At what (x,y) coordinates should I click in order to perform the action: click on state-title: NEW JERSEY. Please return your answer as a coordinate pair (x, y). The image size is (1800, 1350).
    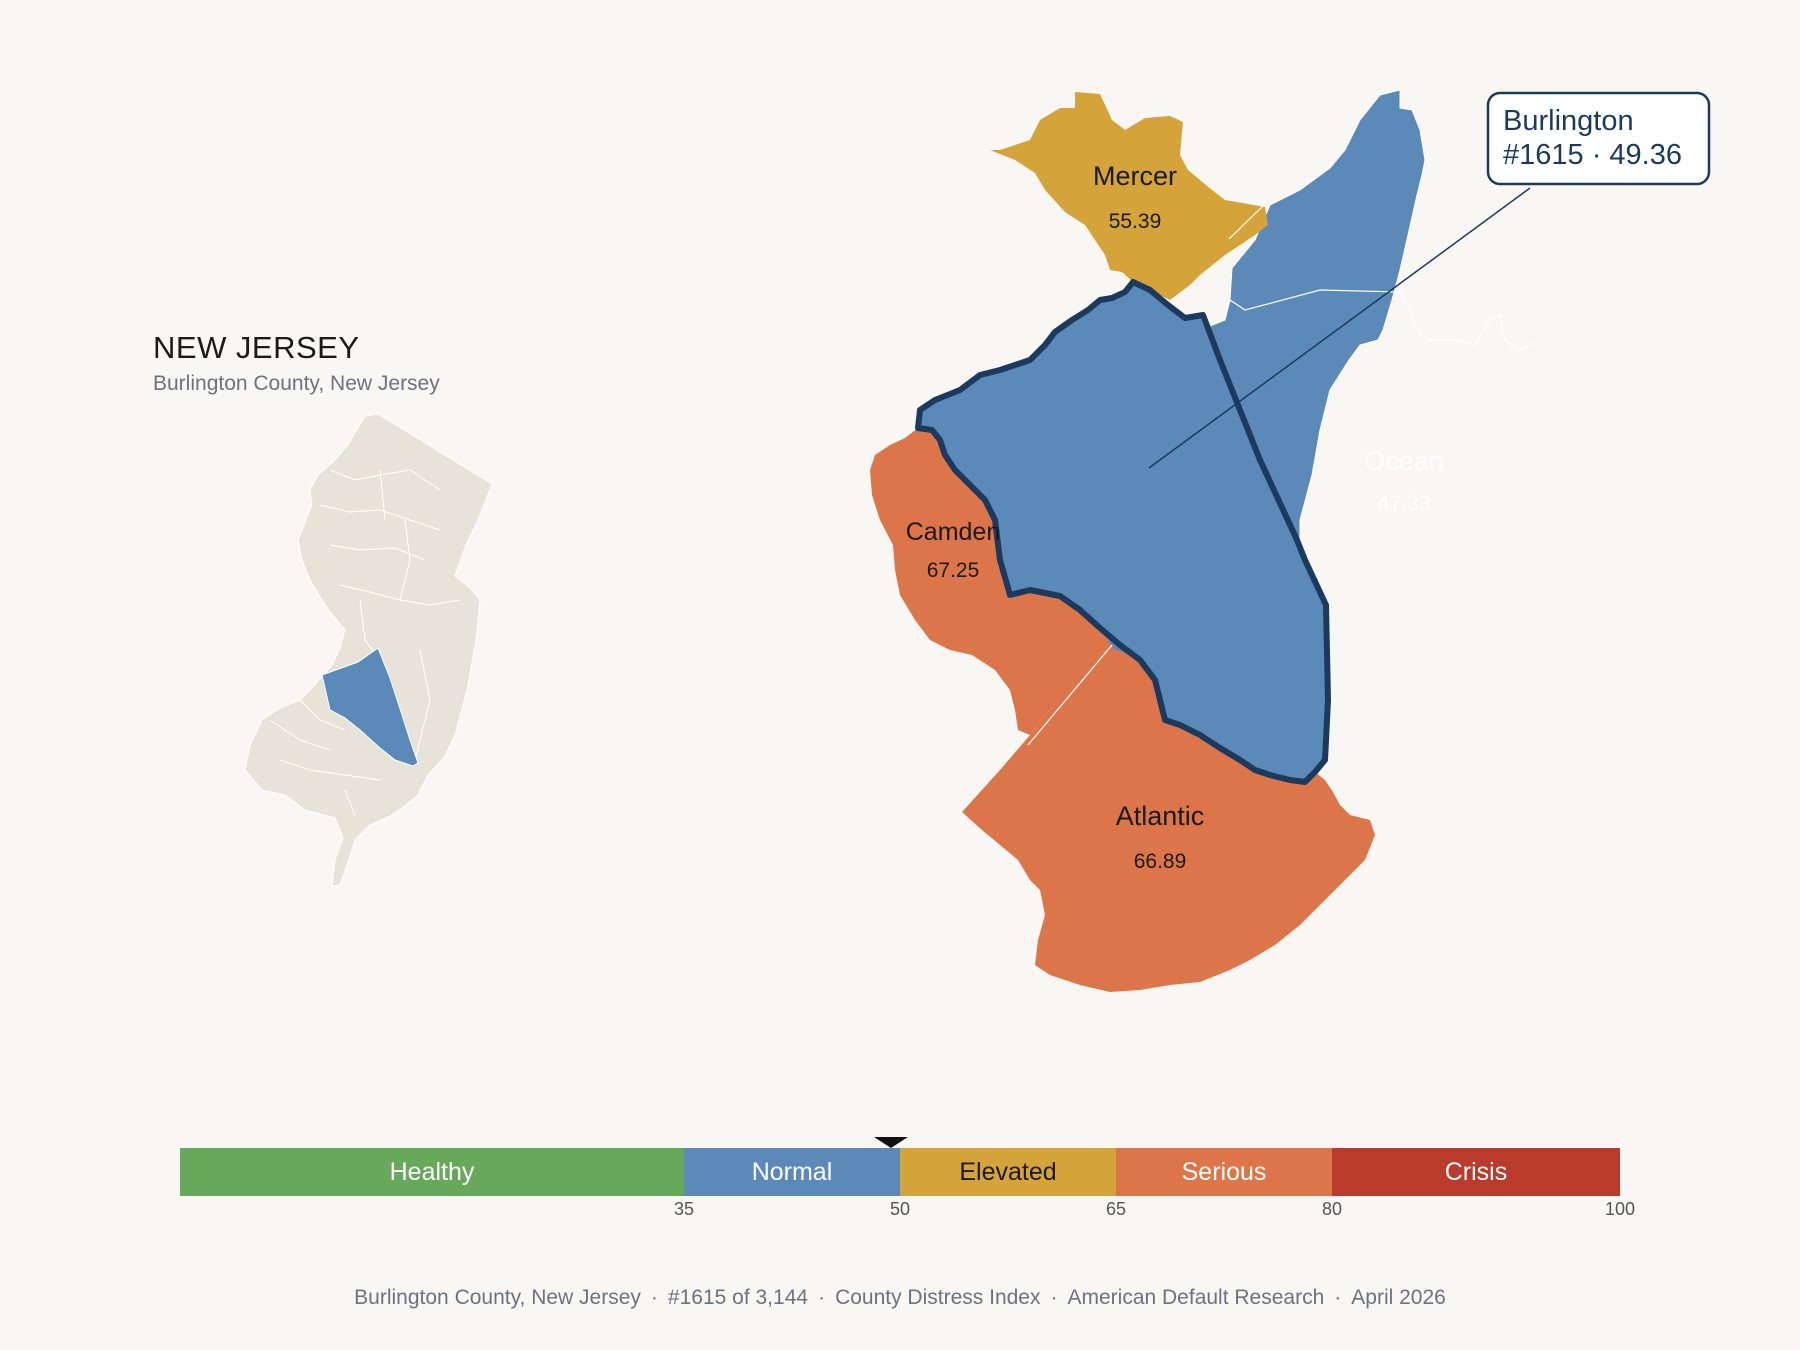
    Looking at the image, I should click on (256, 347).